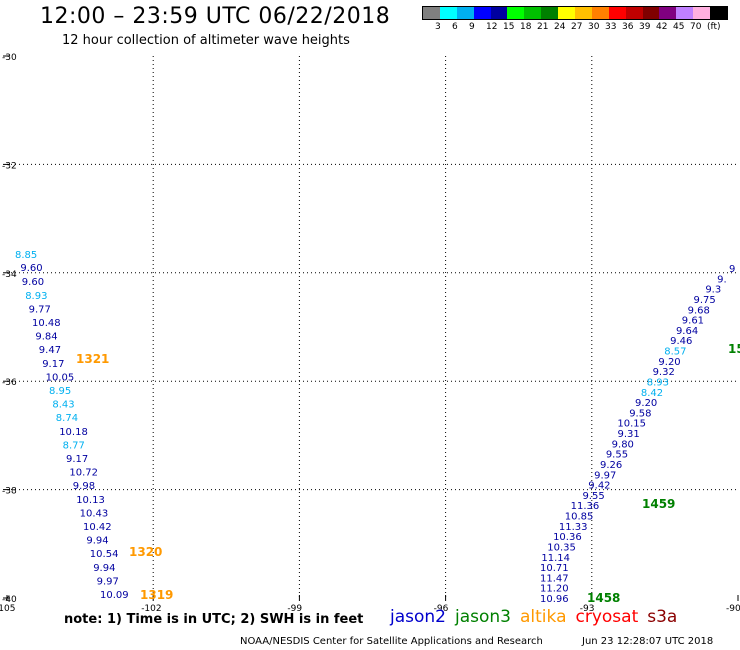 This screenshot has width=740, height=650. What do you see at coordinates (722, 279) in the screenshot?
I see `wave-height-label: 9.` at bounding box center [722, 279].